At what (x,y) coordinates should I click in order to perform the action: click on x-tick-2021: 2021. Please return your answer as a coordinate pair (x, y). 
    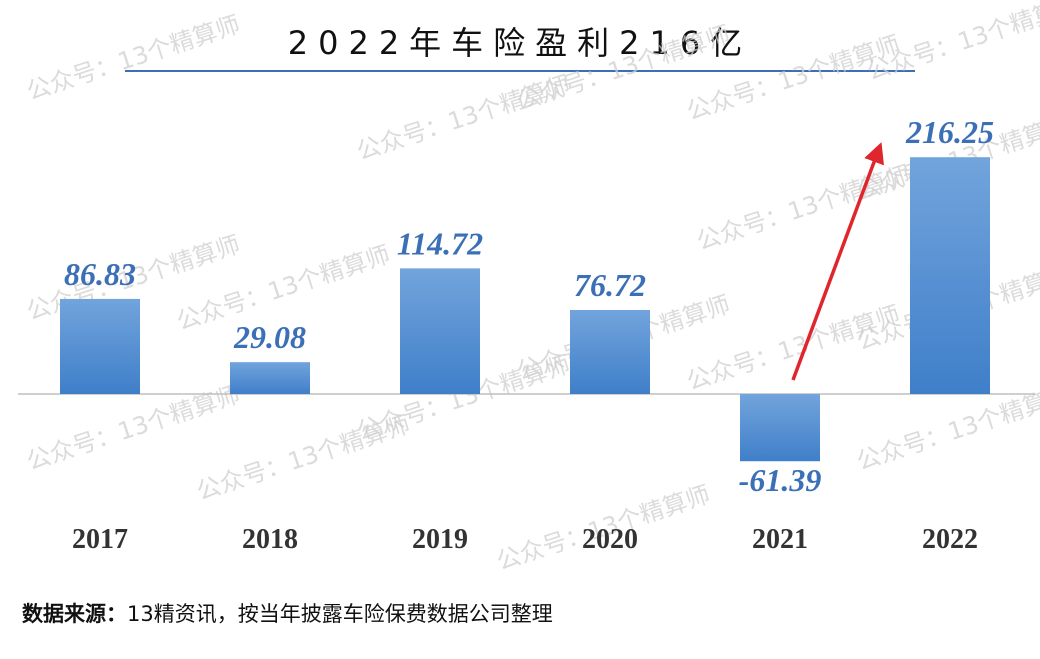
    Looking at the image, I should click on (780, 539).